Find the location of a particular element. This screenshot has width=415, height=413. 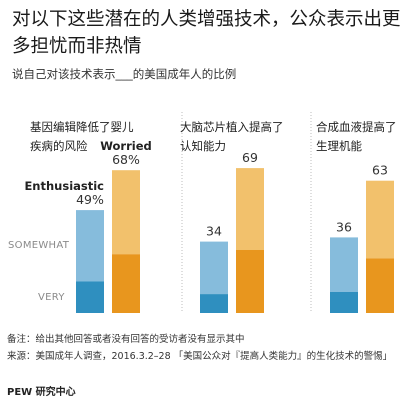

panel-title-line: 认知能力 is located at coordinates (203, 146).